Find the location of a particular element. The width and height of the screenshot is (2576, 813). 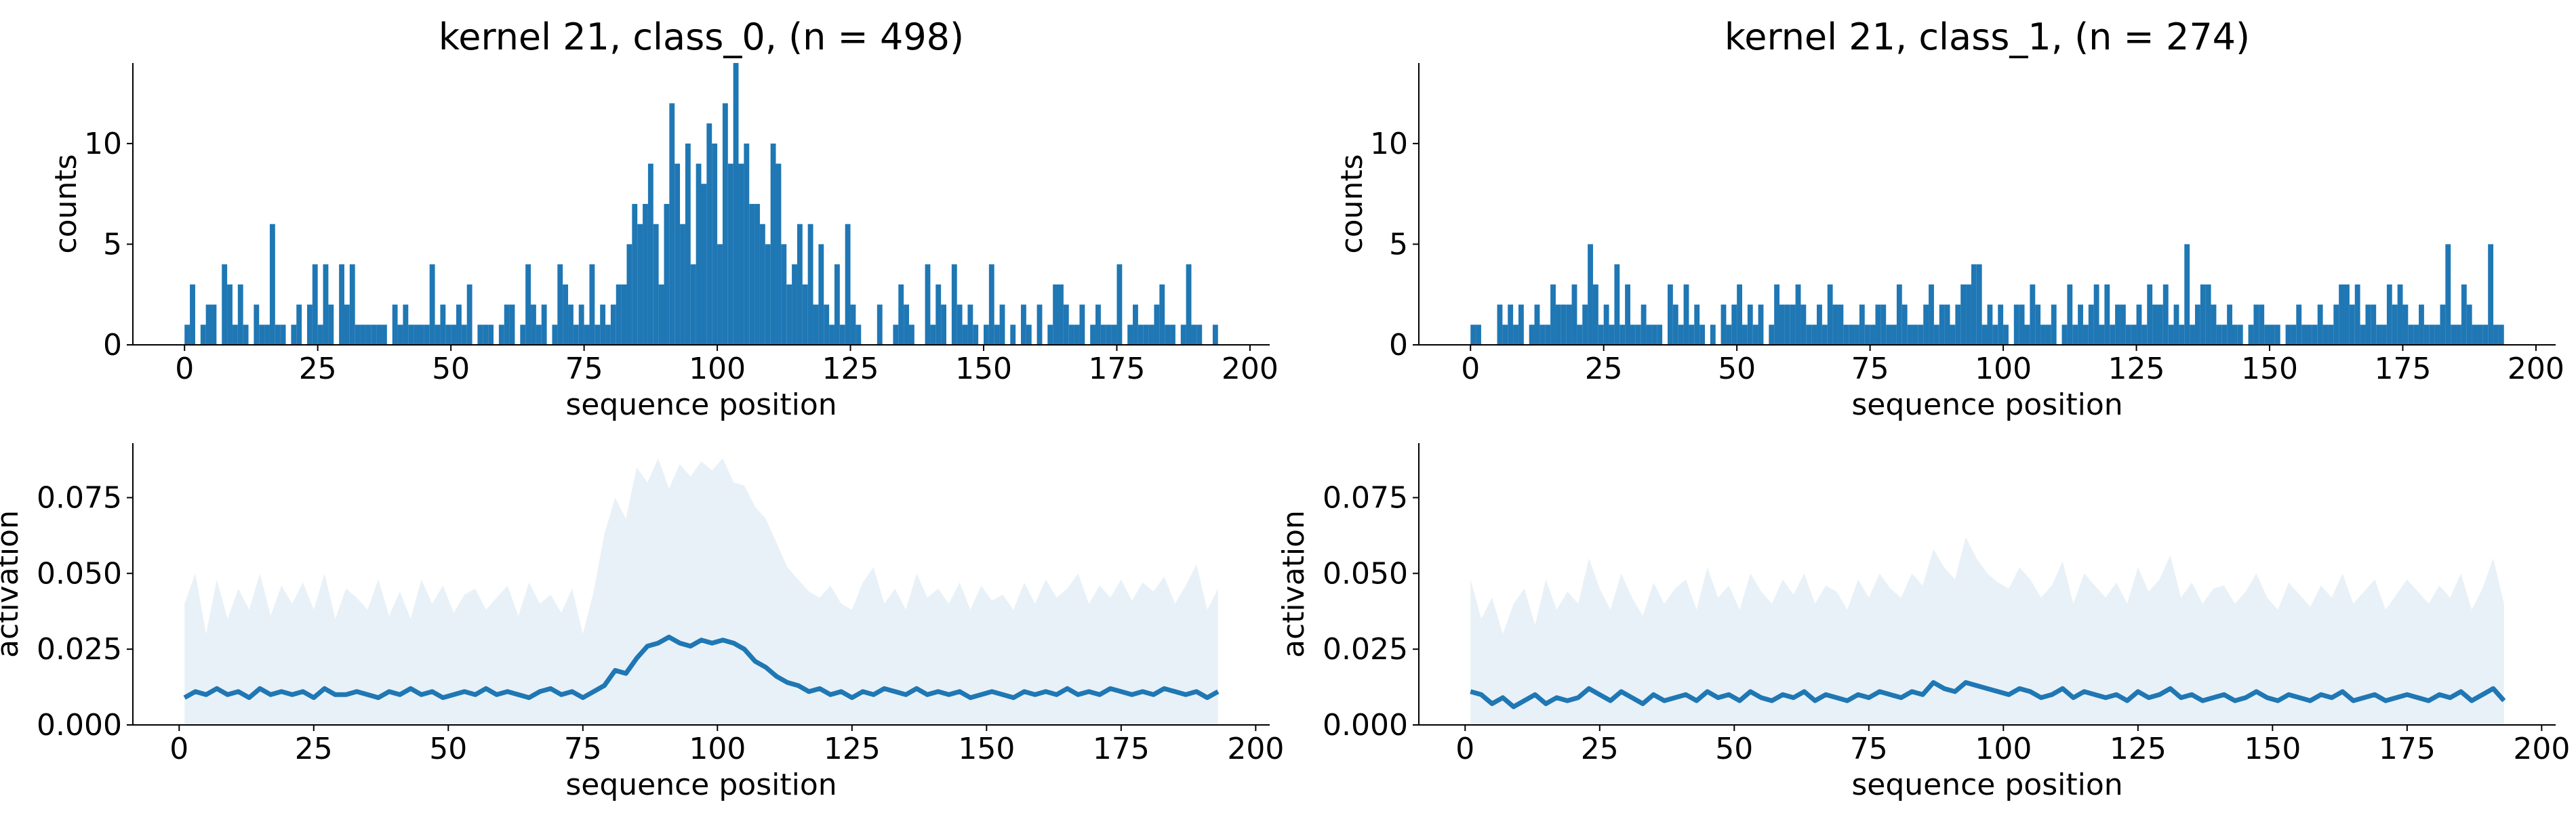

y-tick-label: 5 is located at coordinates (1398, 244).